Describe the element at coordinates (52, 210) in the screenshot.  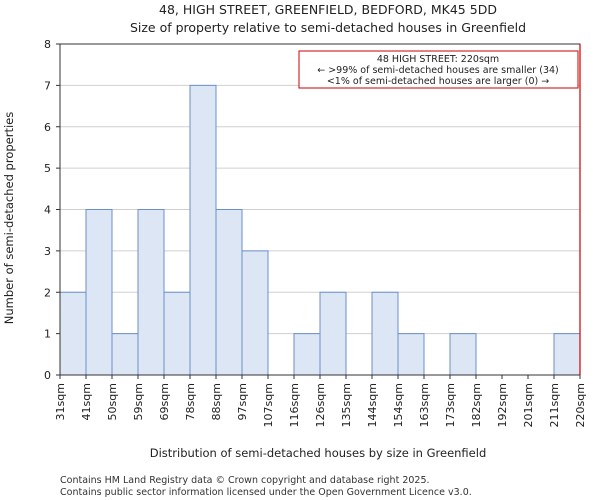
I see `y-ticks: 0 1 2 3 4 5 6 7 8` at that location.